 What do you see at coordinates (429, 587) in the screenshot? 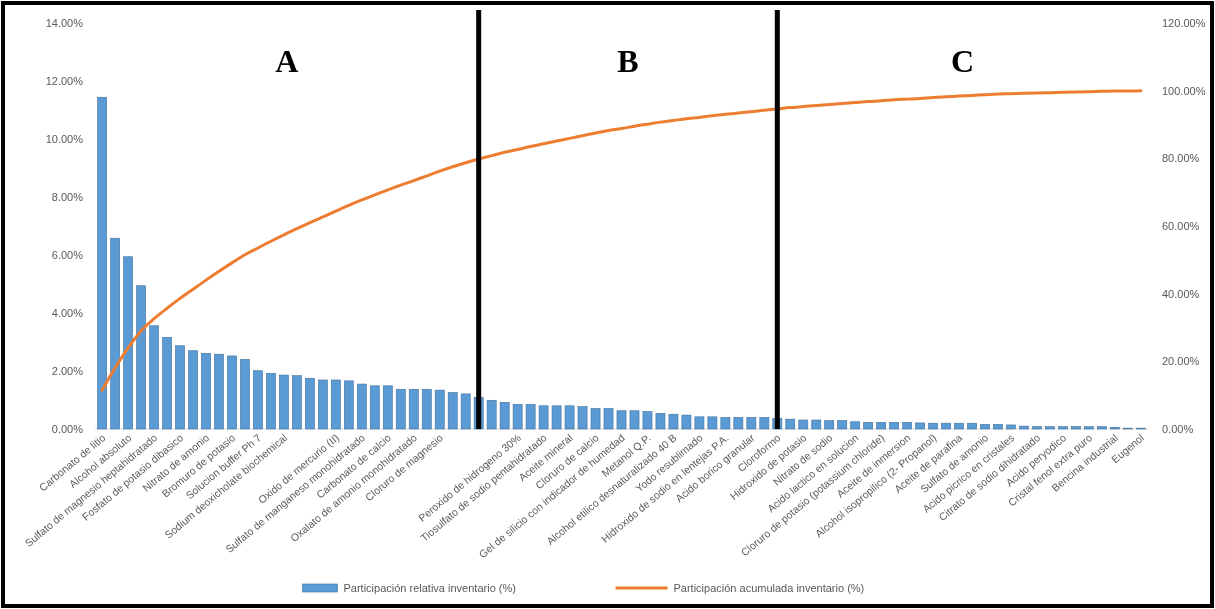
I see `legend-label: Participación relativa inventario (%)` at bounding box center [429, 587].